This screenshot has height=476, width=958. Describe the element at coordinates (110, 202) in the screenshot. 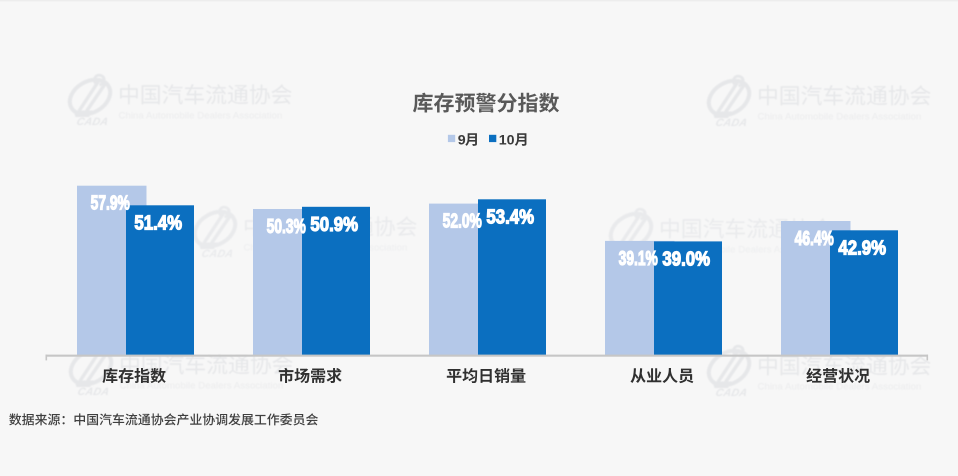

I see `svg-text: 57.9%` at that location.